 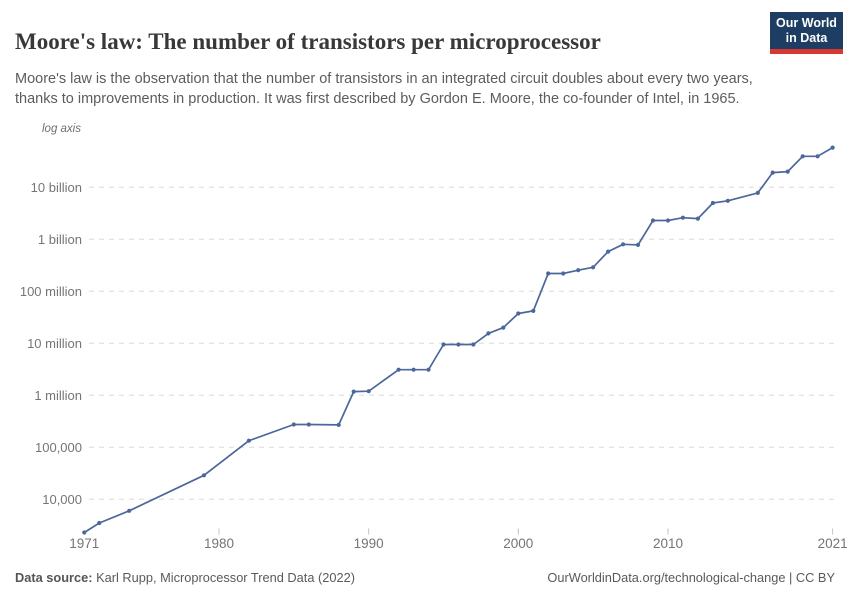 What do you see at coordinates (61, 129) in the screenshot?
I see `log-axis-label: log axis` at bounding box center [61, 129].